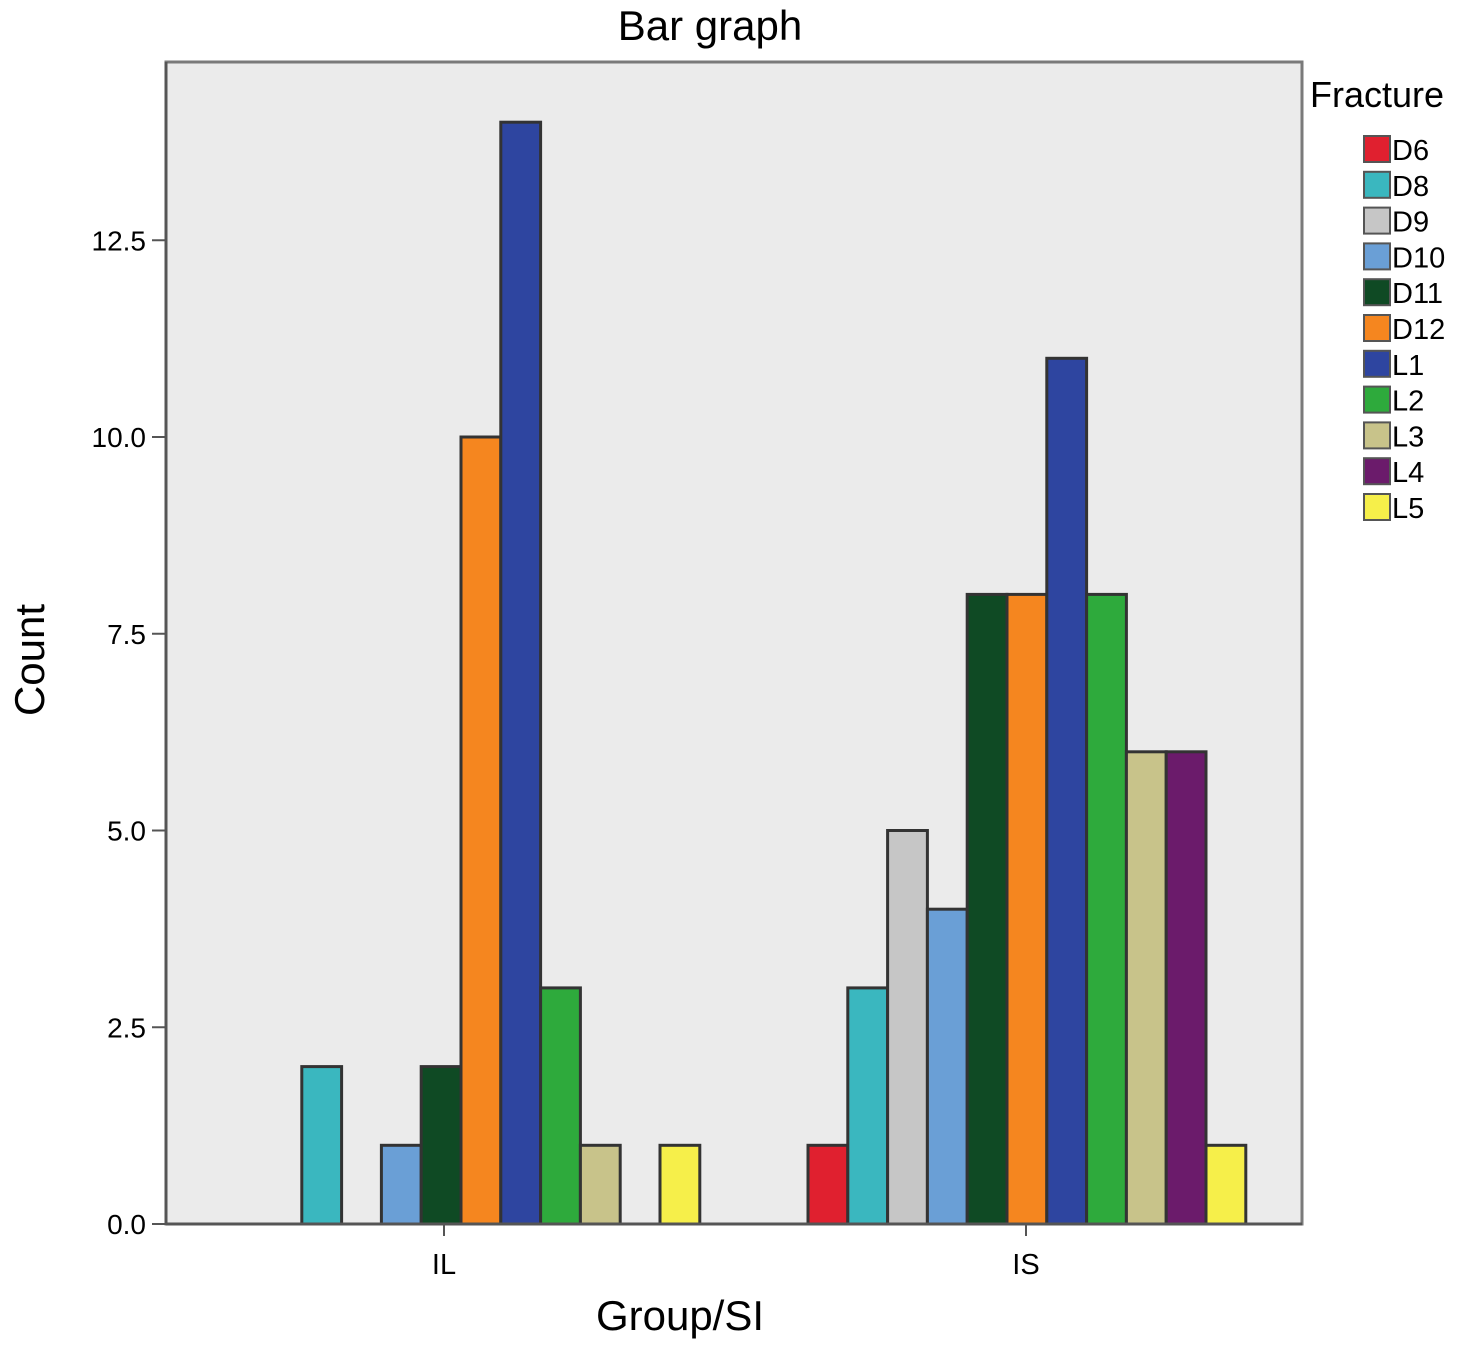  I want to click on legend-swatch-l1, so click(1377, 363).